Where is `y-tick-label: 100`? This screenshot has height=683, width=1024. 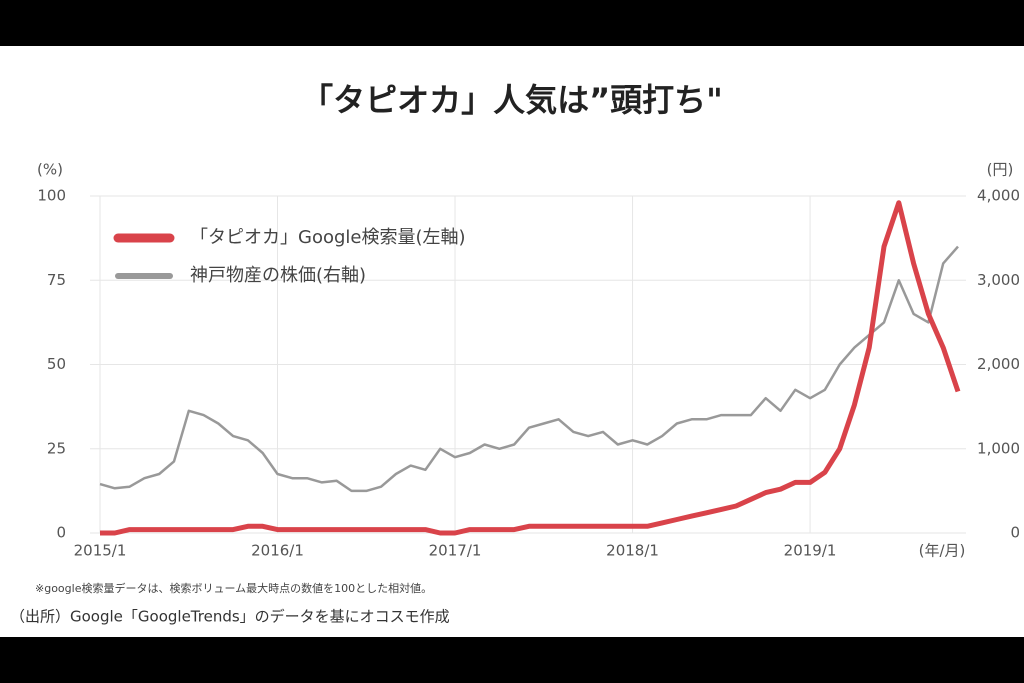
y-tick-label: 100 is located at coordinates (51, 196).